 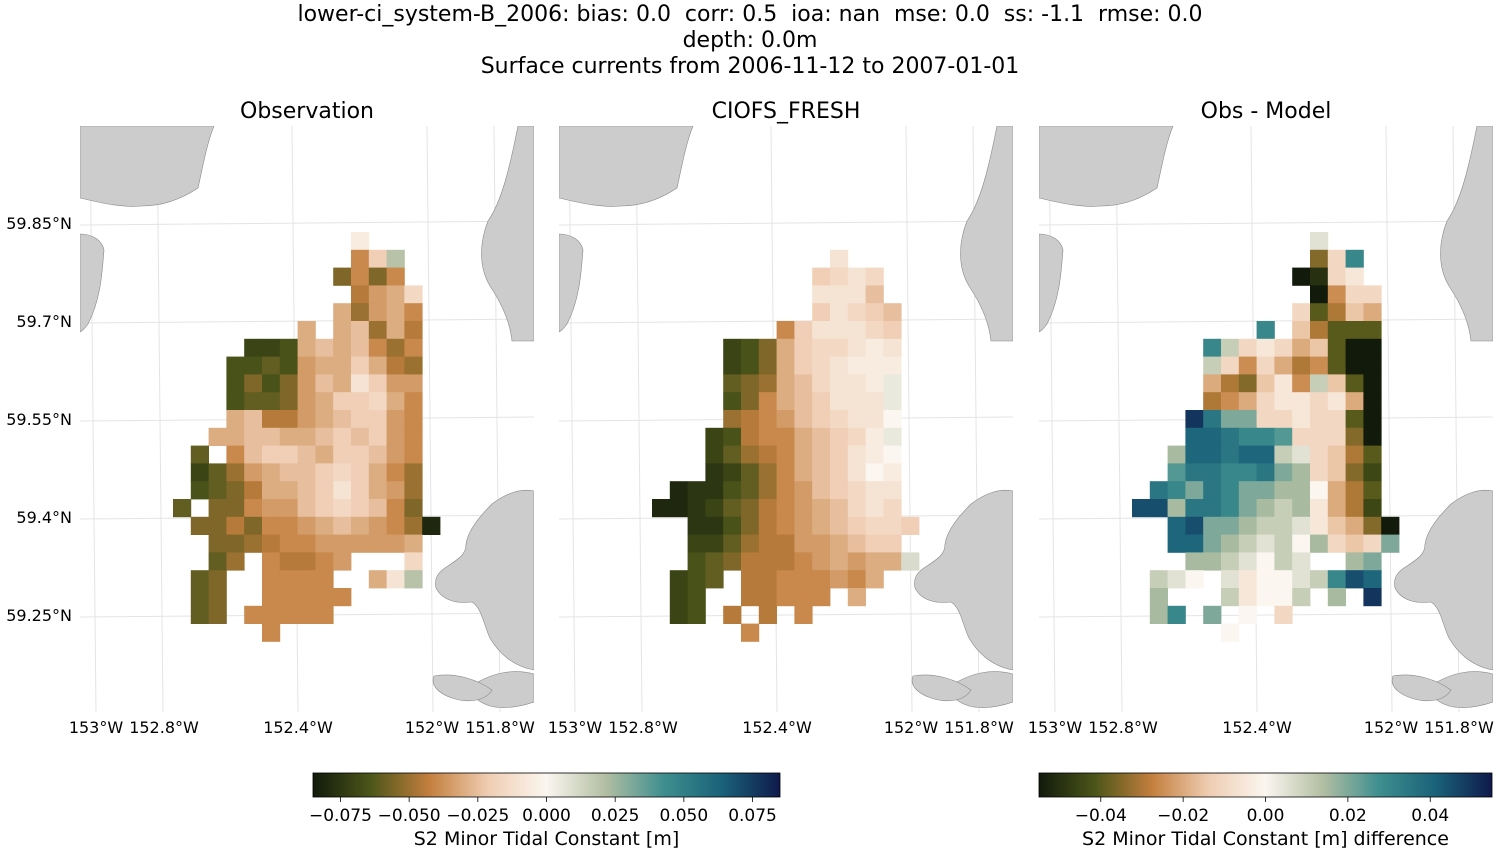 What do you see at coordinates (547, 839) in the screenshot?
I see `colorbar-label: S2 Minor Tidal Constant [m]` at bounding box center [547, 839].